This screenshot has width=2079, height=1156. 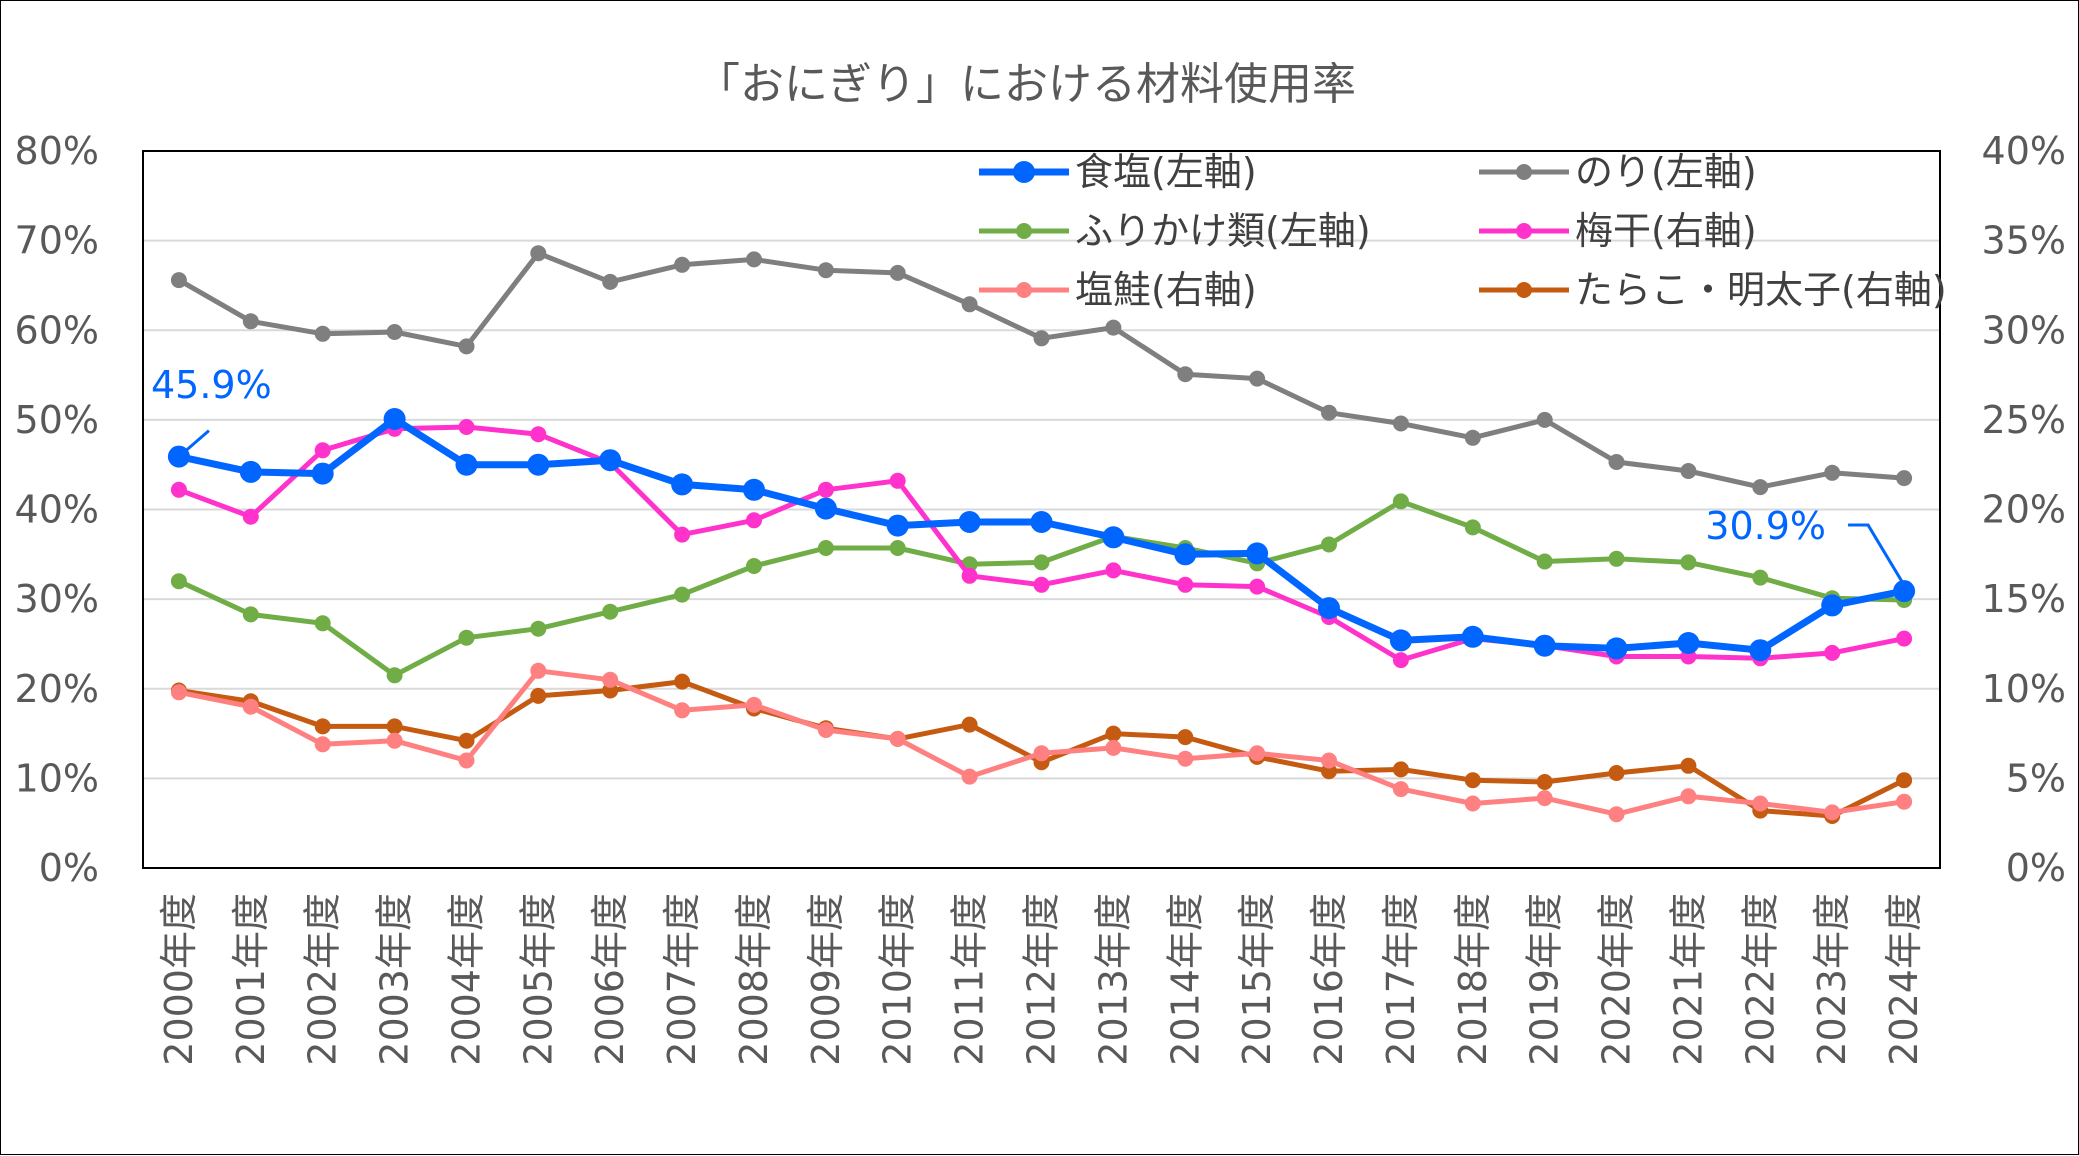 I want to click on data-label: 30.9%, so click(x=1765, y=526).